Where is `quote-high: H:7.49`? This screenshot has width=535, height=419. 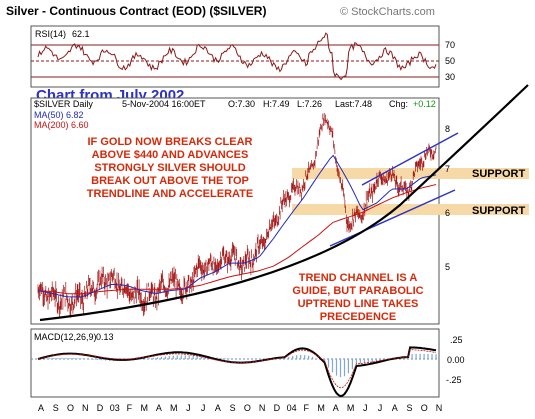 quote-high: H:7.49 is located at coordinates (276, 104).